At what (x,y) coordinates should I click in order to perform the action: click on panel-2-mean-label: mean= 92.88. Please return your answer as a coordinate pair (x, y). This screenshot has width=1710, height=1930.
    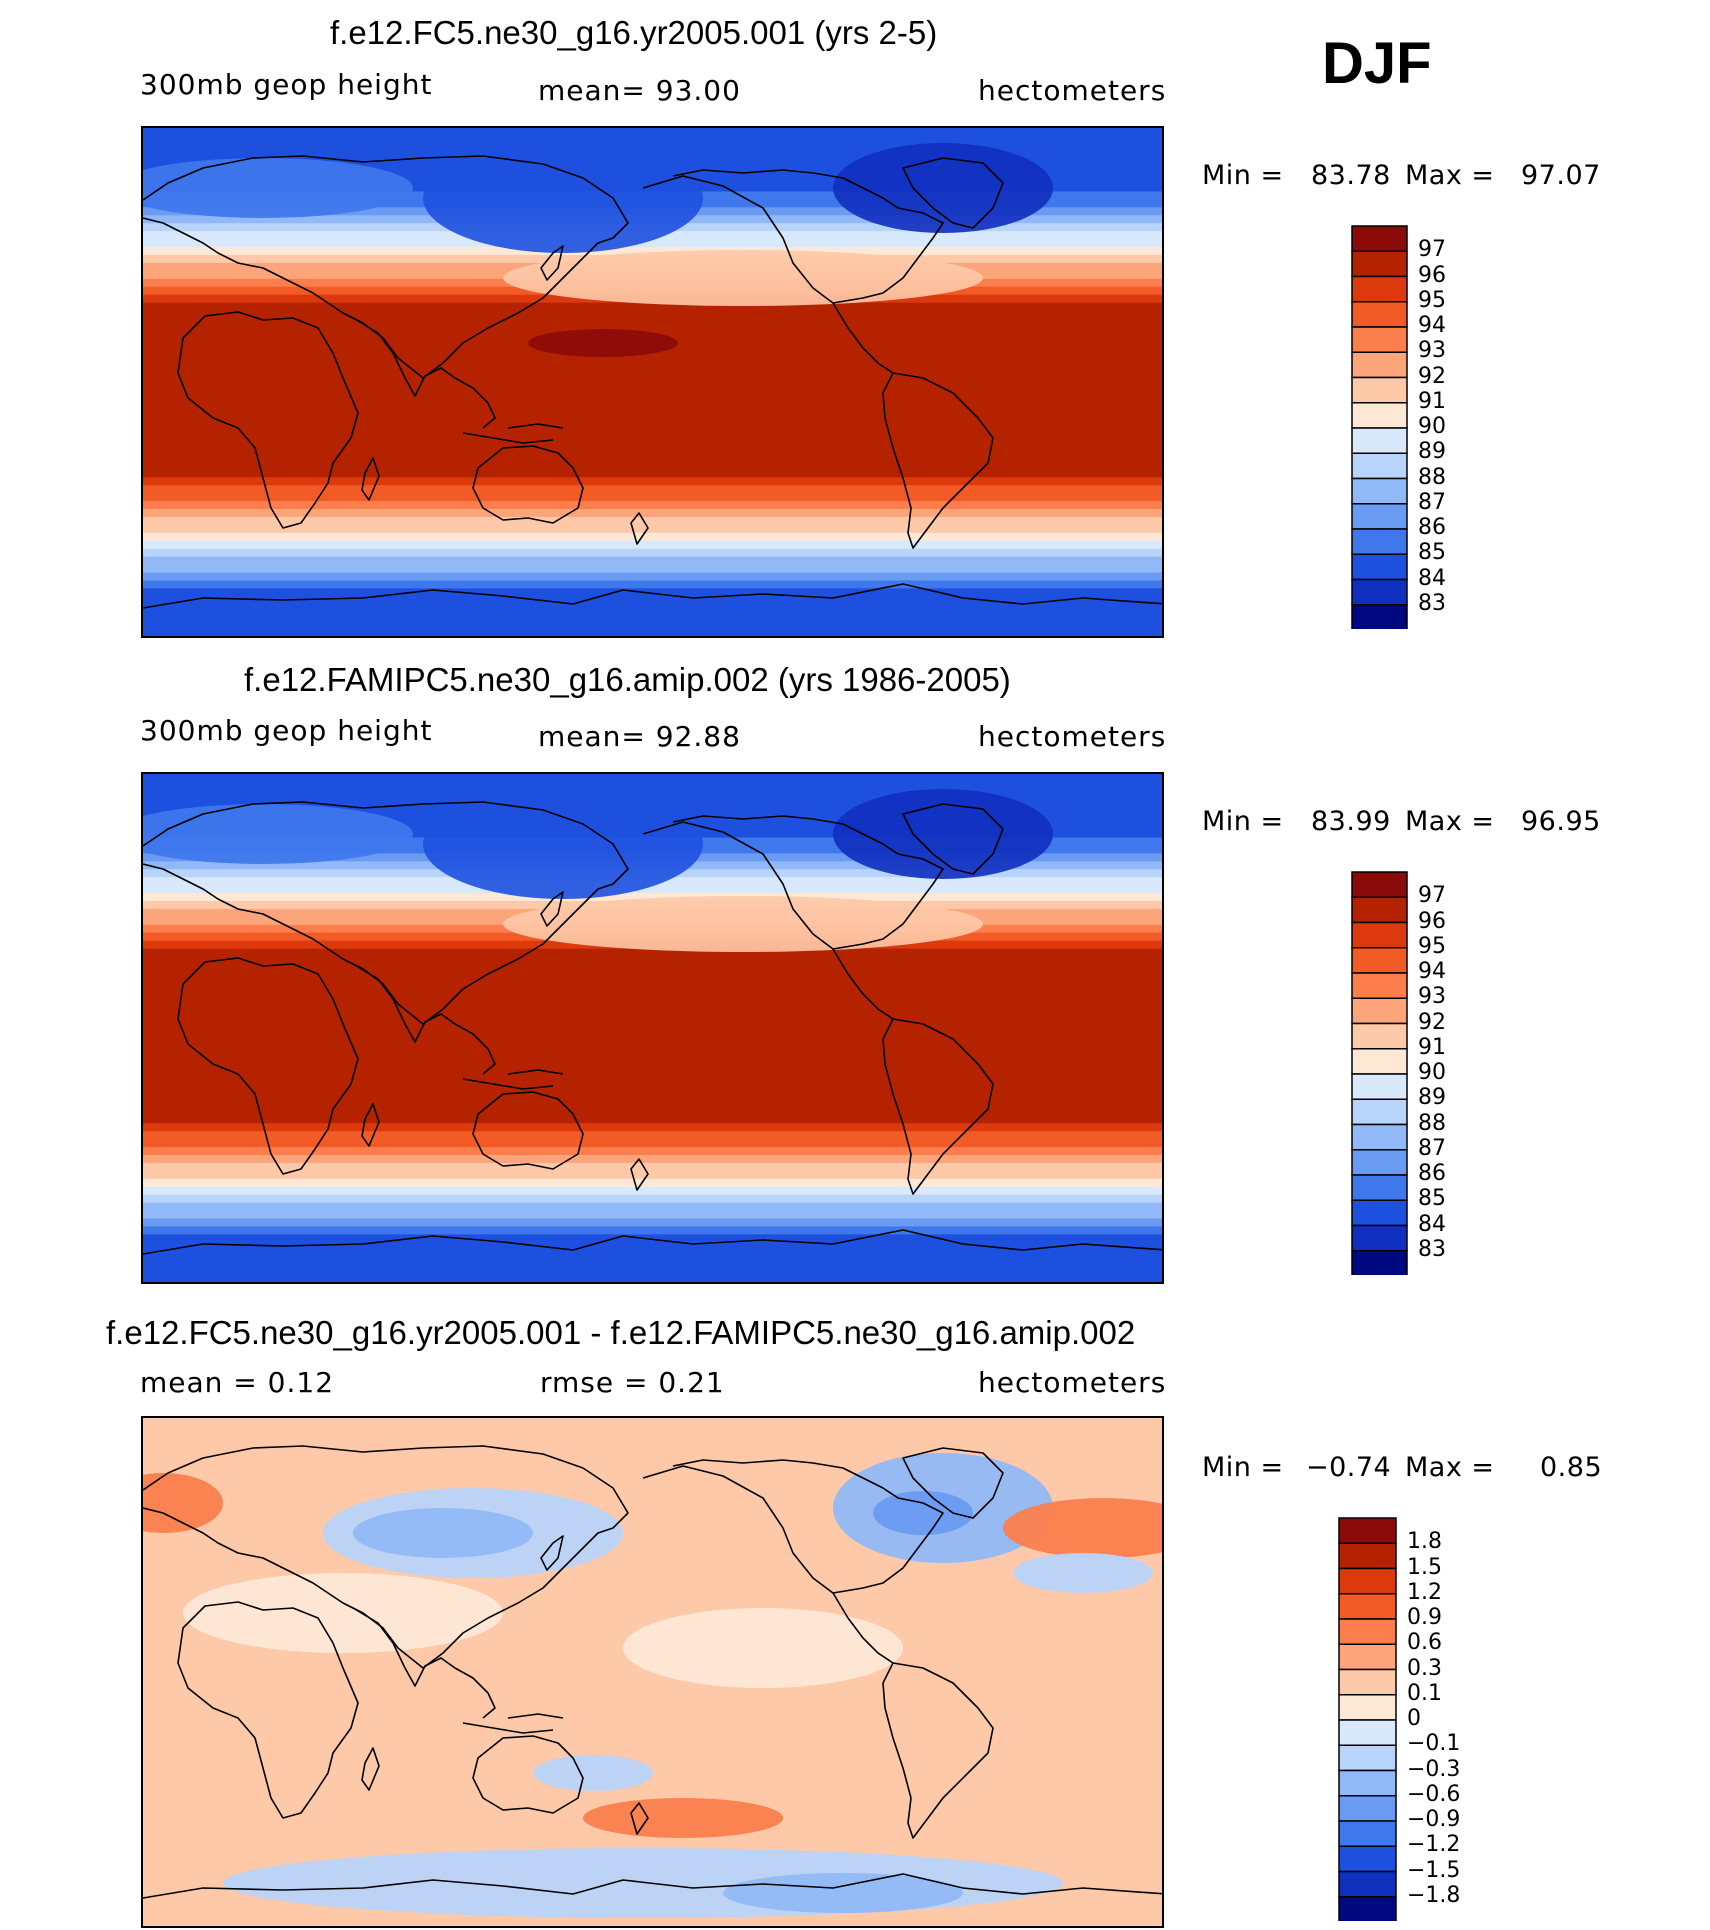
    Looking at the image, I should click on (639, 736).